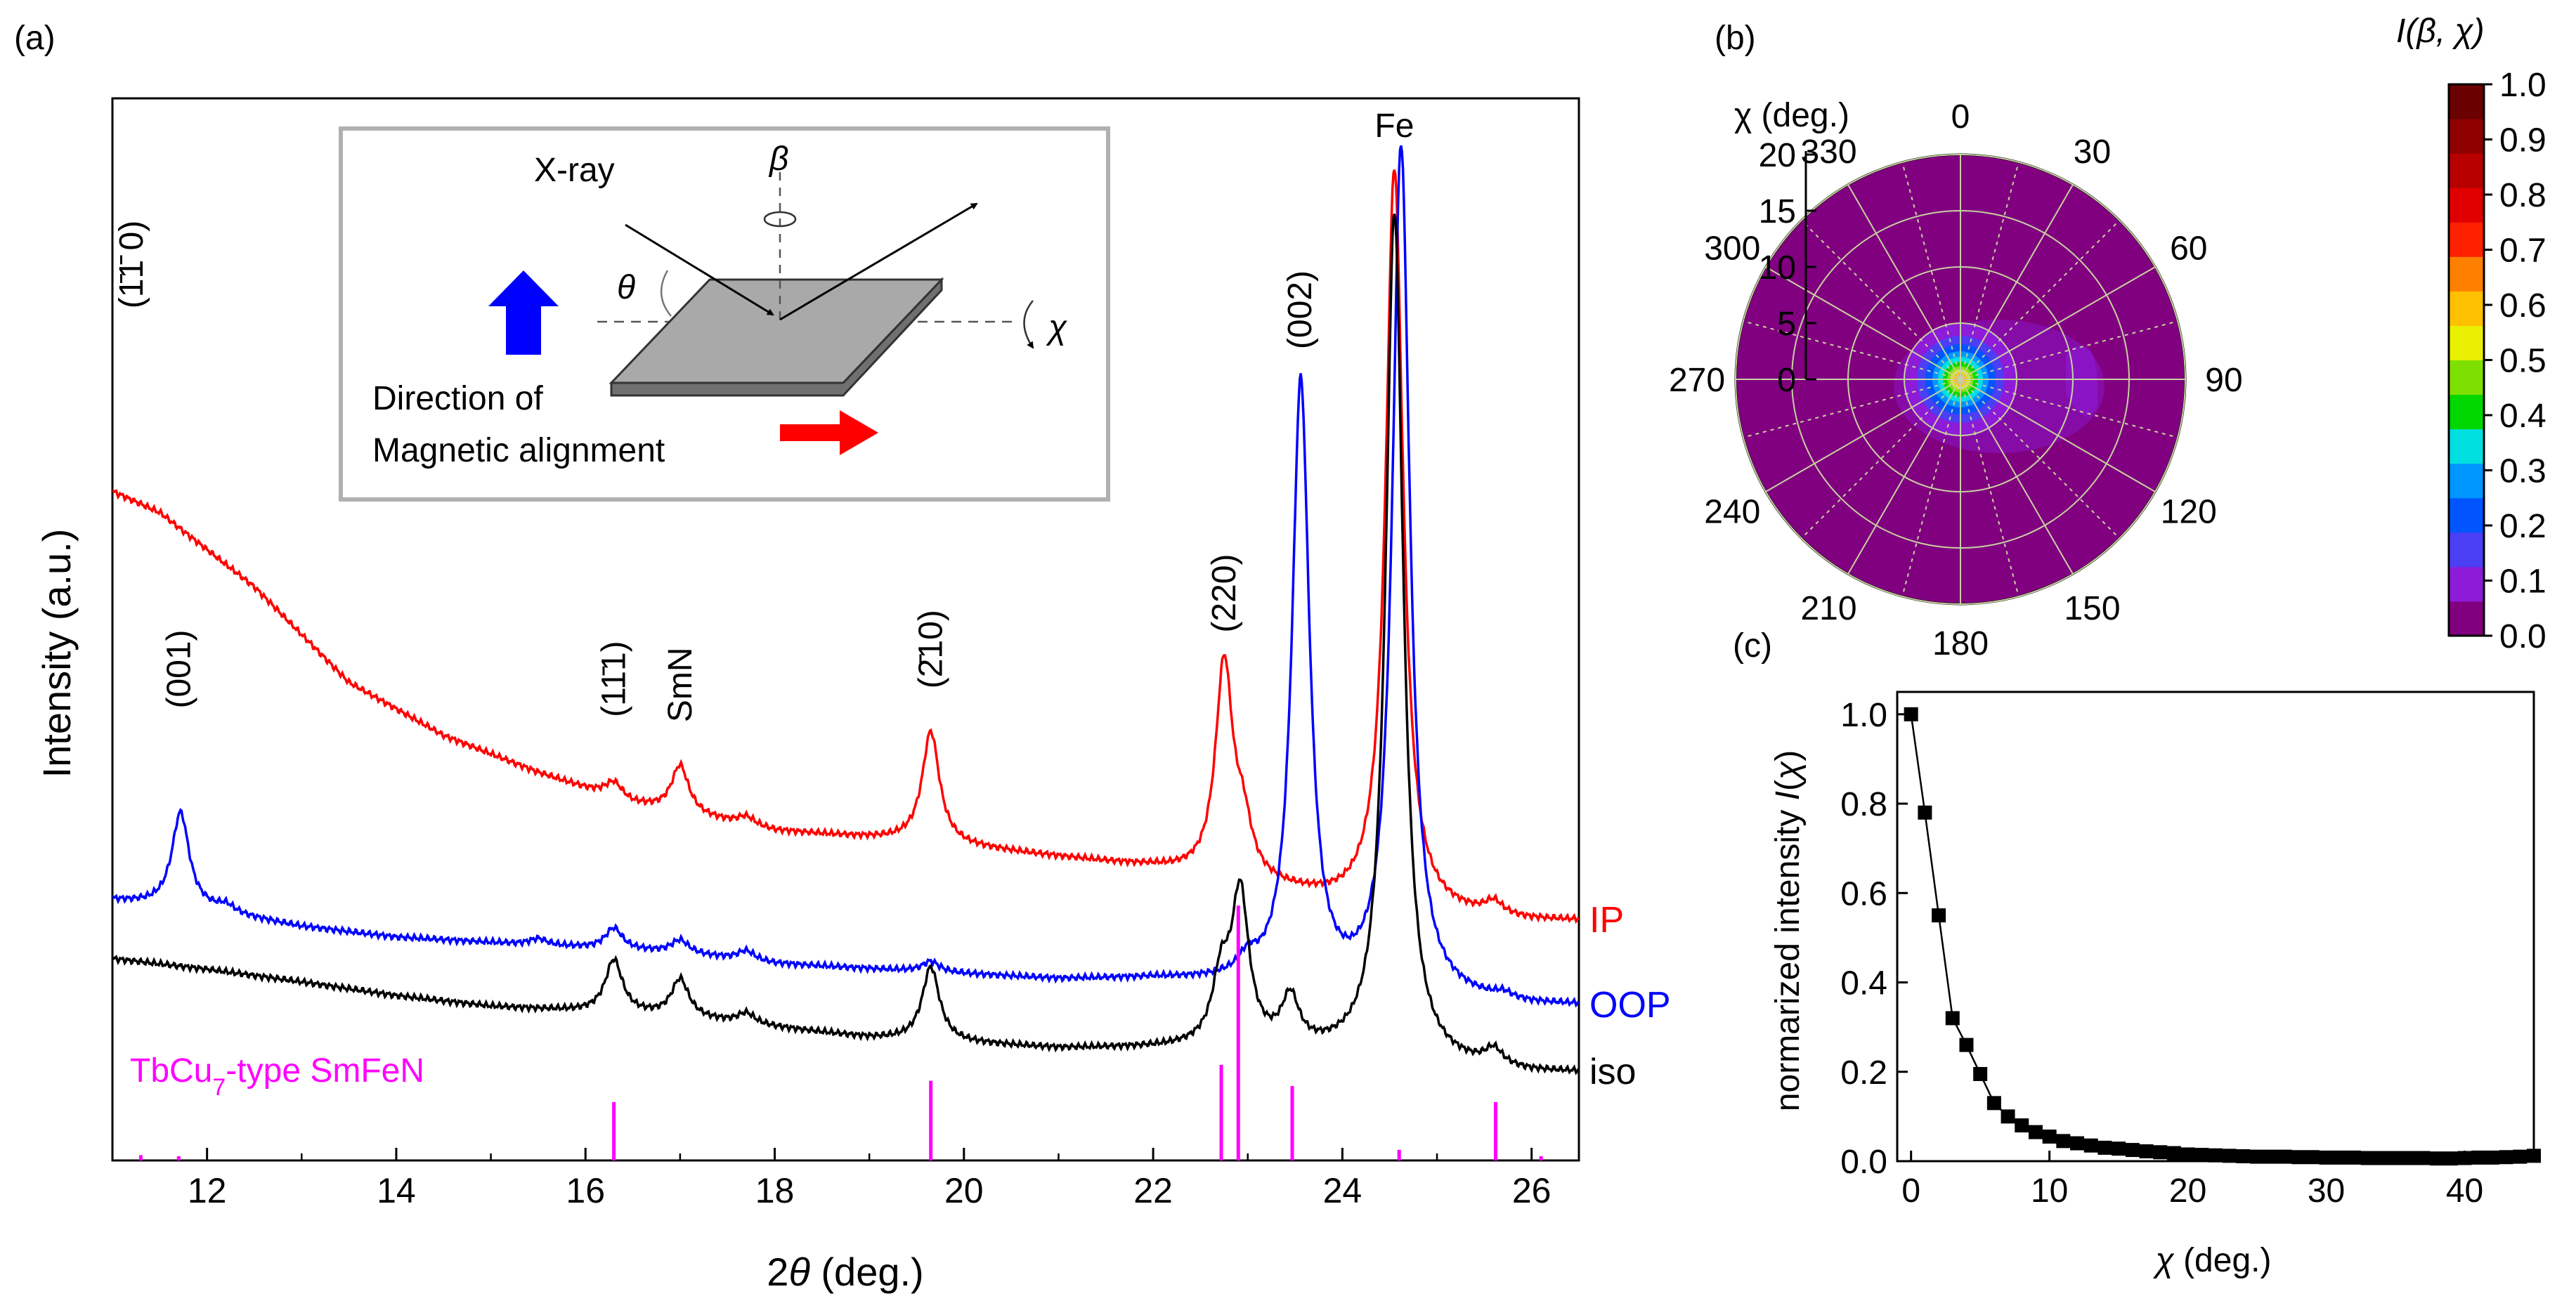 This screenshot has width=2576, height=1315. Describe the element at coordinates (2522, 416) in the screenshot. I see `colorbar-tick-label: 0.4` at that location.